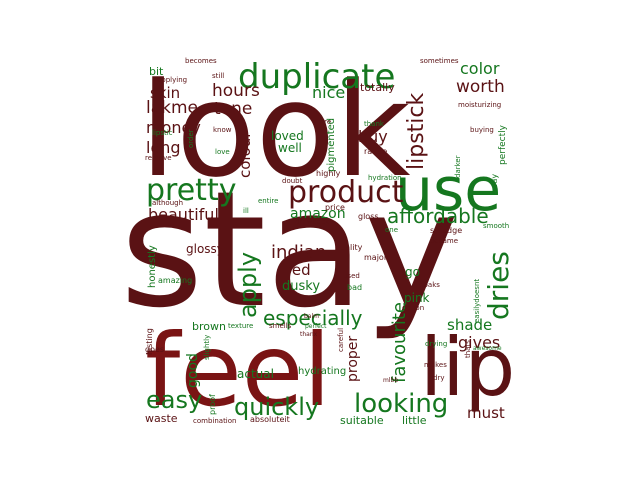 This screenshot has height=480, width=640. What do you see at coordinates (444, 241) in the screenshot?
I see `word-became: became` at bounding box center [444, 241].